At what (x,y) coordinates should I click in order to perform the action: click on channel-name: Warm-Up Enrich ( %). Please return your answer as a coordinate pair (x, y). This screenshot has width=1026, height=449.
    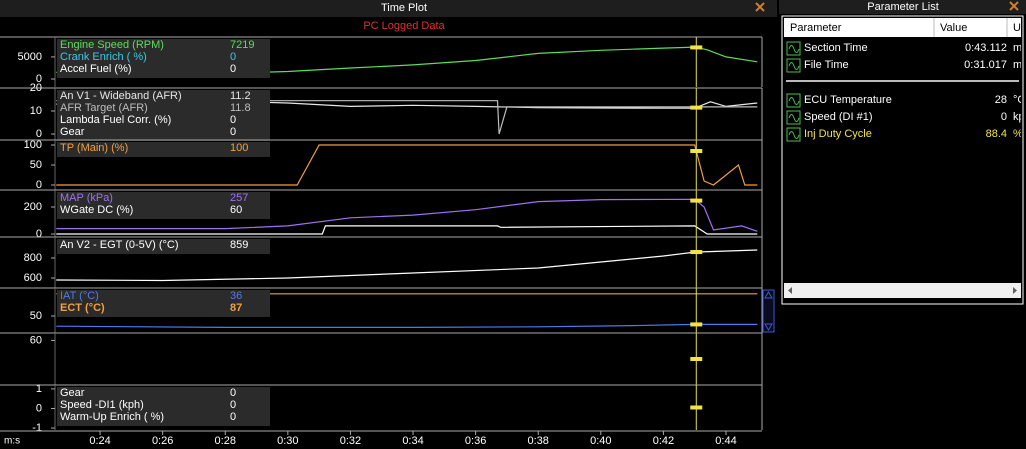
    Looking at the image, I should click on (112, 417).